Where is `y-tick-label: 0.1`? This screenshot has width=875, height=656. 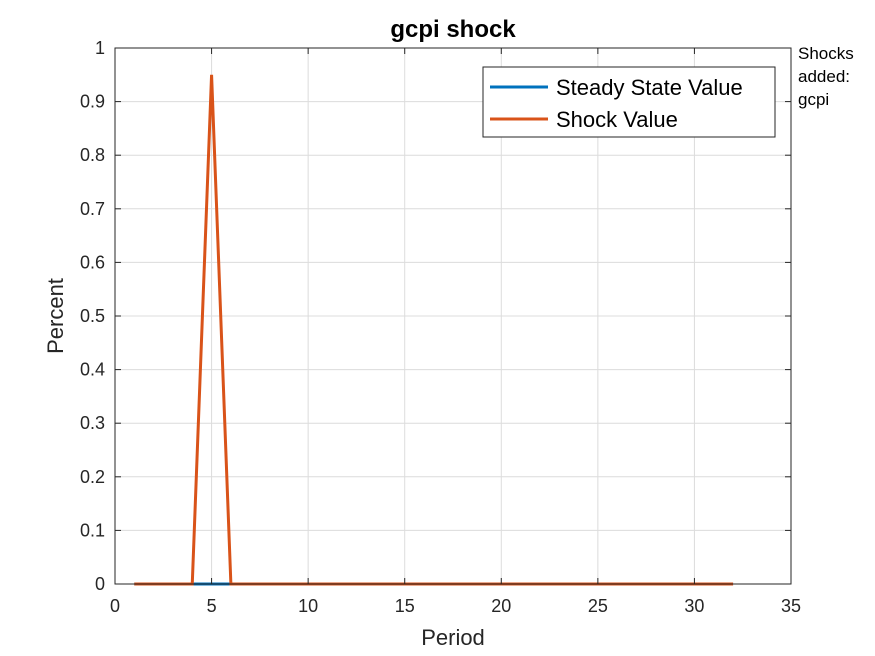
y-tick-label: 0.1 is located at coordinates (92, 530).